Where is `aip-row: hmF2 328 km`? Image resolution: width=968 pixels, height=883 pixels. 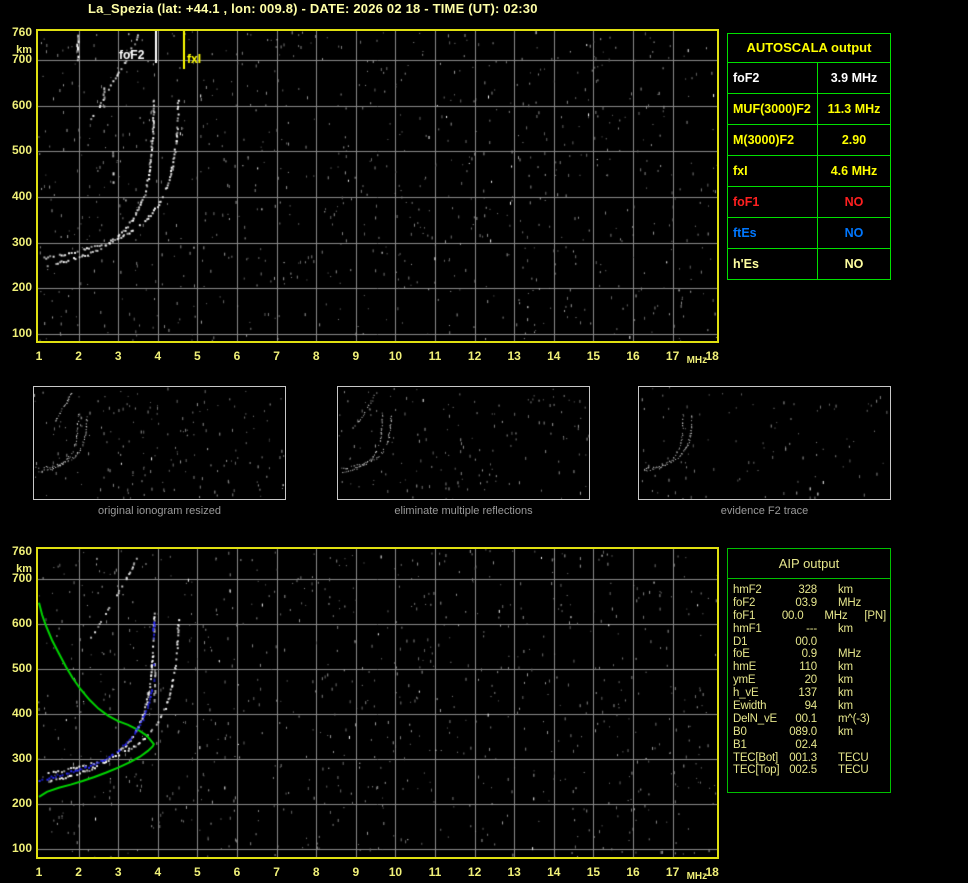 aip-row: hmF2 328 km is located at coordinates (809, 590).